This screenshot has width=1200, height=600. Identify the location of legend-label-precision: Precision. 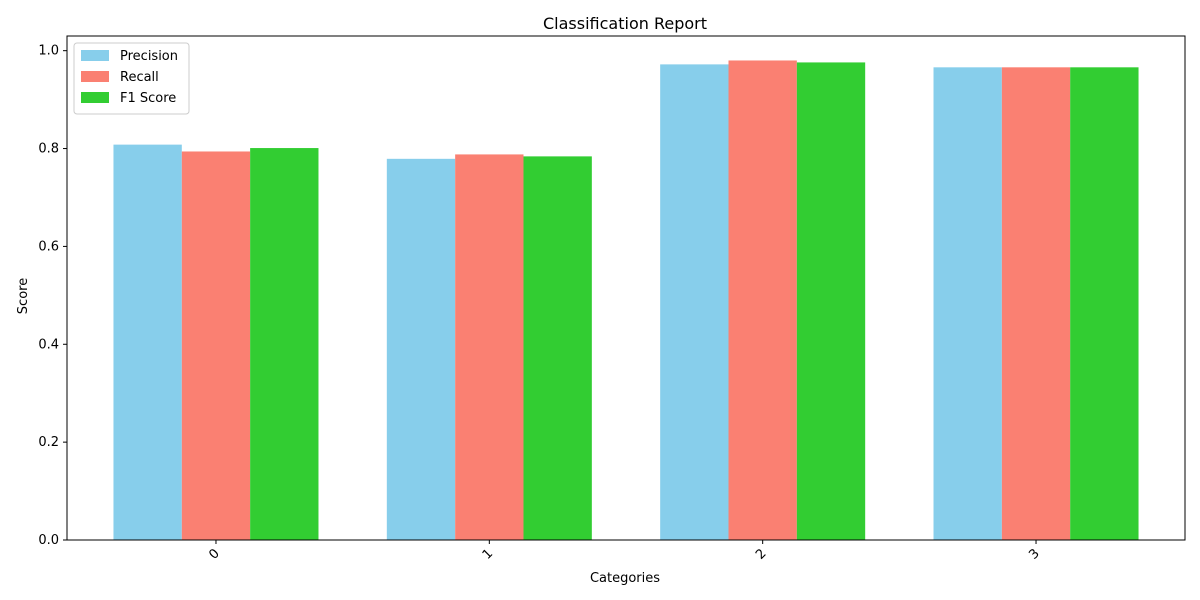
(149, 56).